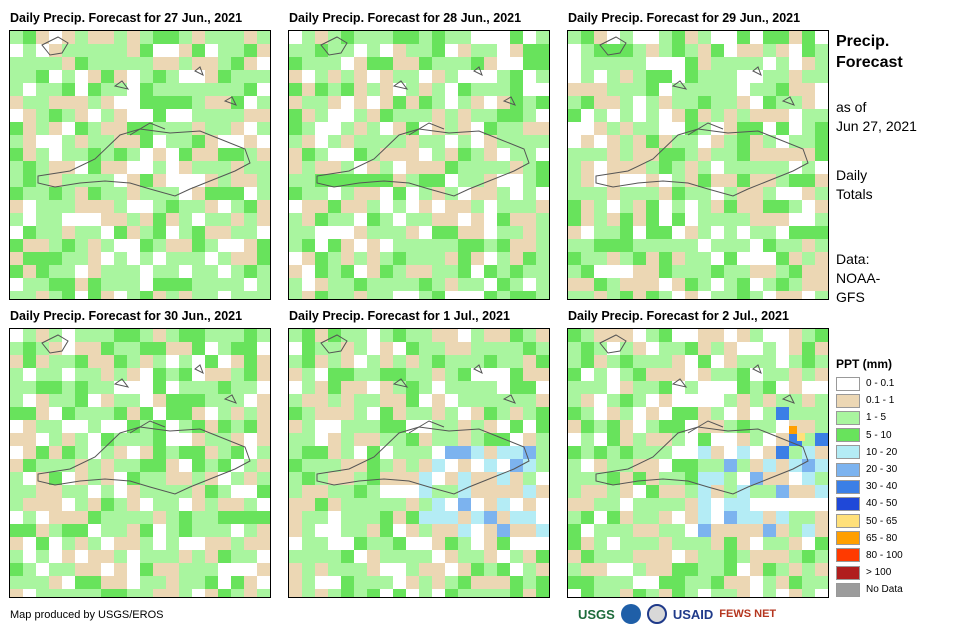 This screenshot has height=635, width=970. I want to click on legend-item: 0 - 0.1, so click(869, 383).